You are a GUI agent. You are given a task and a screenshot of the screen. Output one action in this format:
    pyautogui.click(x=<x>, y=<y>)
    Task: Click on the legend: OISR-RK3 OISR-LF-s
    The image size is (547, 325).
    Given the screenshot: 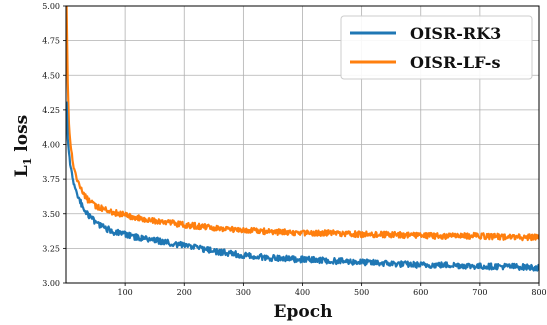 What is the action you would take?
    pyautogui.click(x=436, y=47)
    